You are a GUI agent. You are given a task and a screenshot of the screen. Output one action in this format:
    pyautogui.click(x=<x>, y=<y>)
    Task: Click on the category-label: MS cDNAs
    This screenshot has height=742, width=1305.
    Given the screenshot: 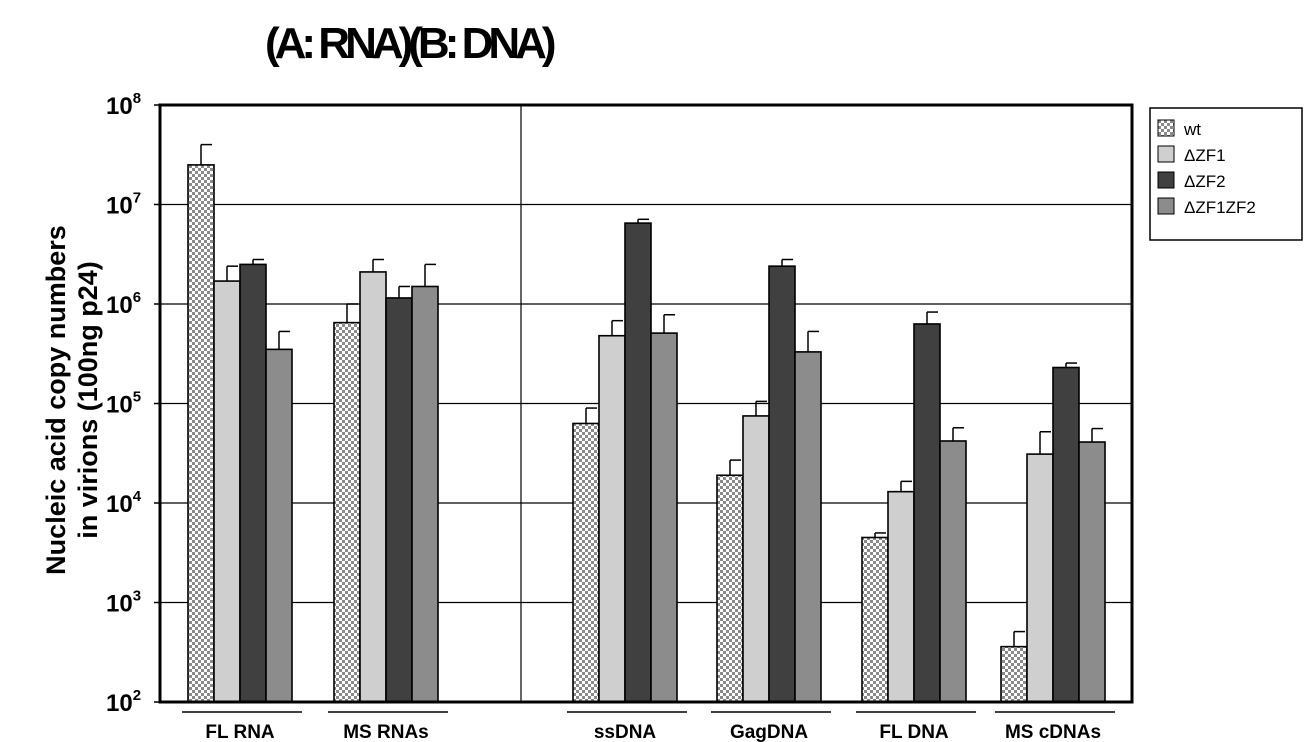 What is the action you would take?
    pyautogui.click(x=1053, y=732)
    